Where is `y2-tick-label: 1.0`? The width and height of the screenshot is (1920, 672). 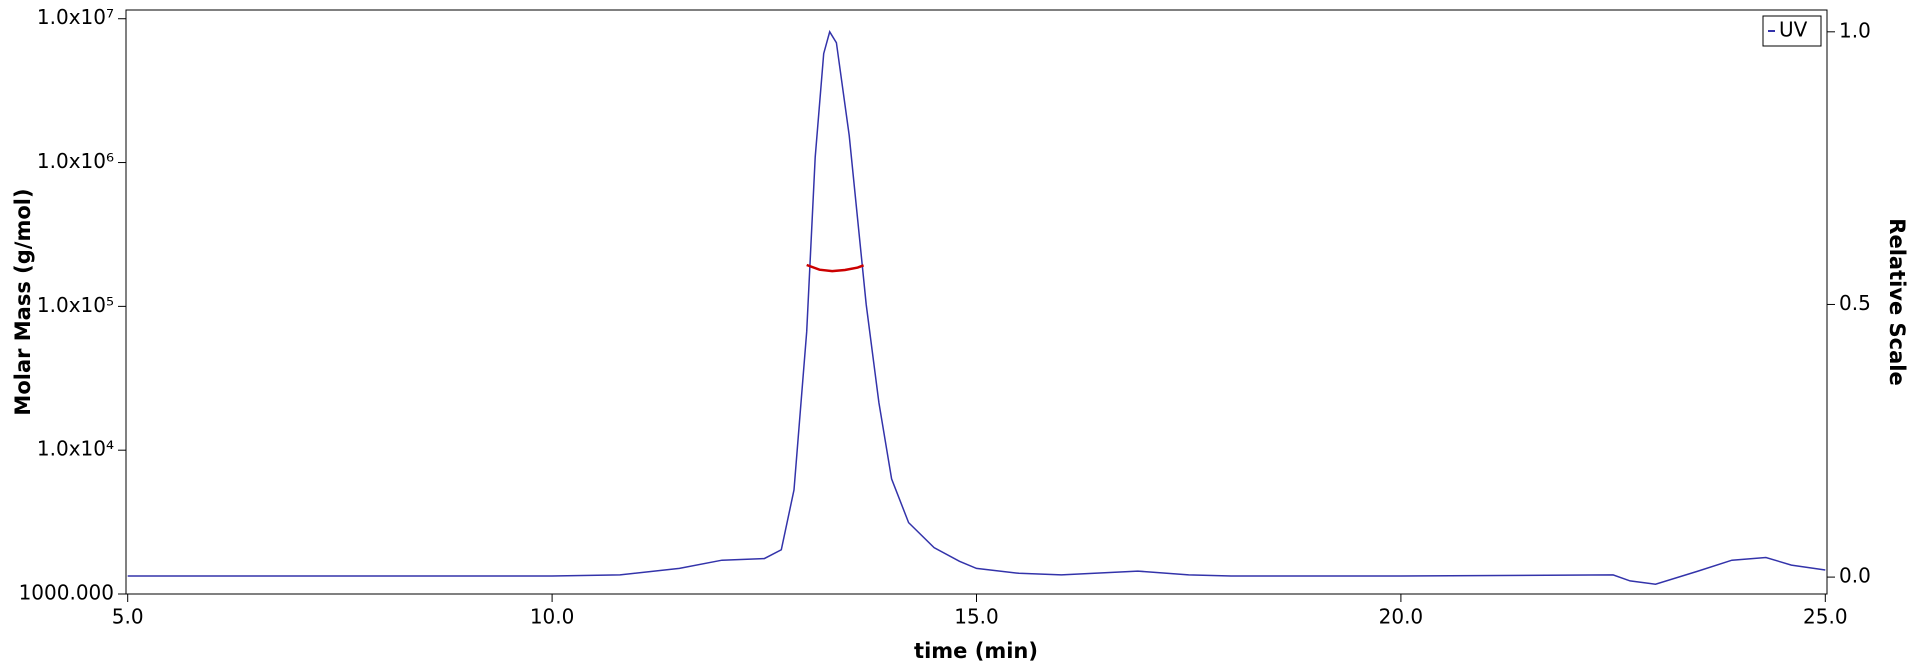 y2-tick-label: 1.0 is located at coordinates (1855, 30).